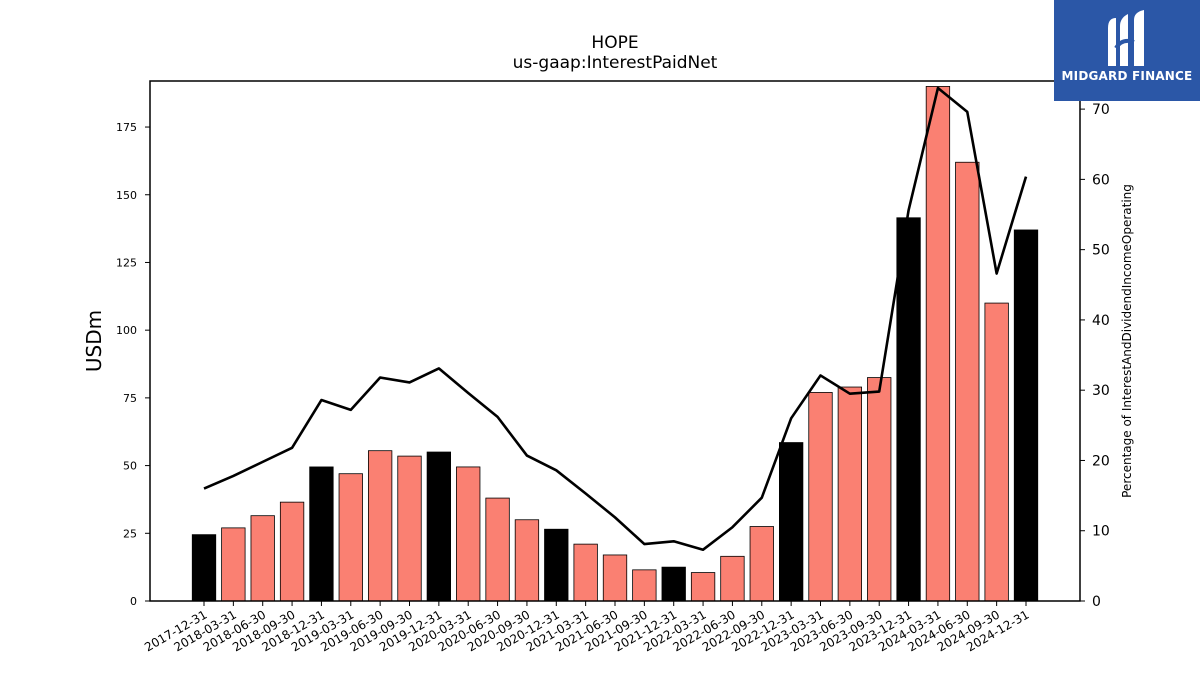 This screenshot has height=675, width=1200. Describe the element at coordinates (133, 601) in the screenshot. I see `y-tick-label: 0` at that location.